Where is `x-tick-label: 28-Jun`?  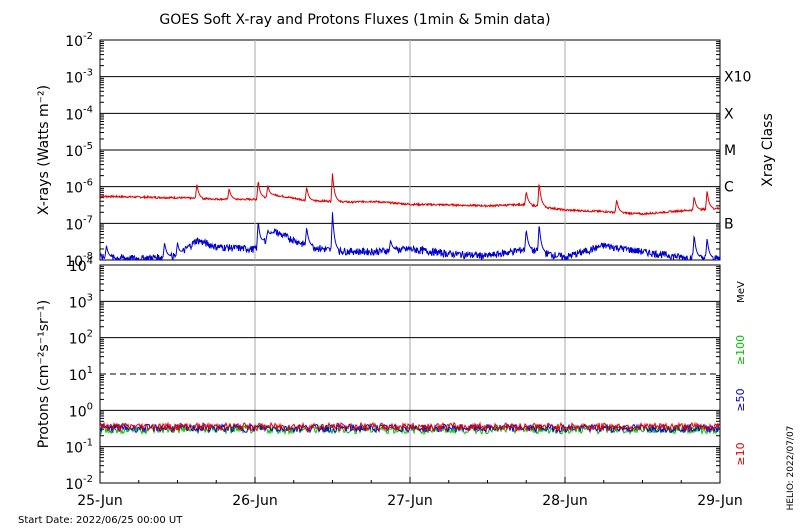
x-tick-label: 28-Jun is located at coordinates (565, 501).